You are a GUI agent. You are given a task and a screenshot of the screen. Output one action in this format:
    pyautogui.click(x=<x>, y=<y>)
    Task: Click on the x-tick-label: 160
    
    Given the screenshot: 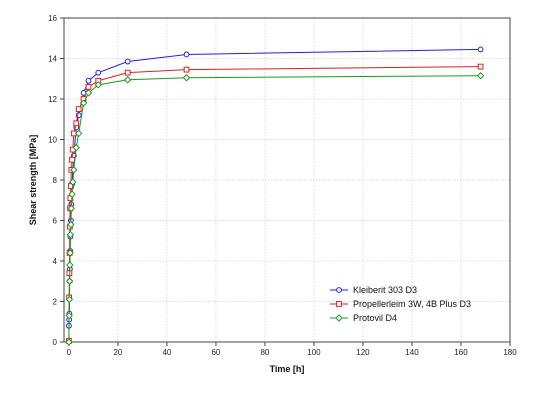 What is the action you would take?
    pyautogui.click(x=461, y=352)
    